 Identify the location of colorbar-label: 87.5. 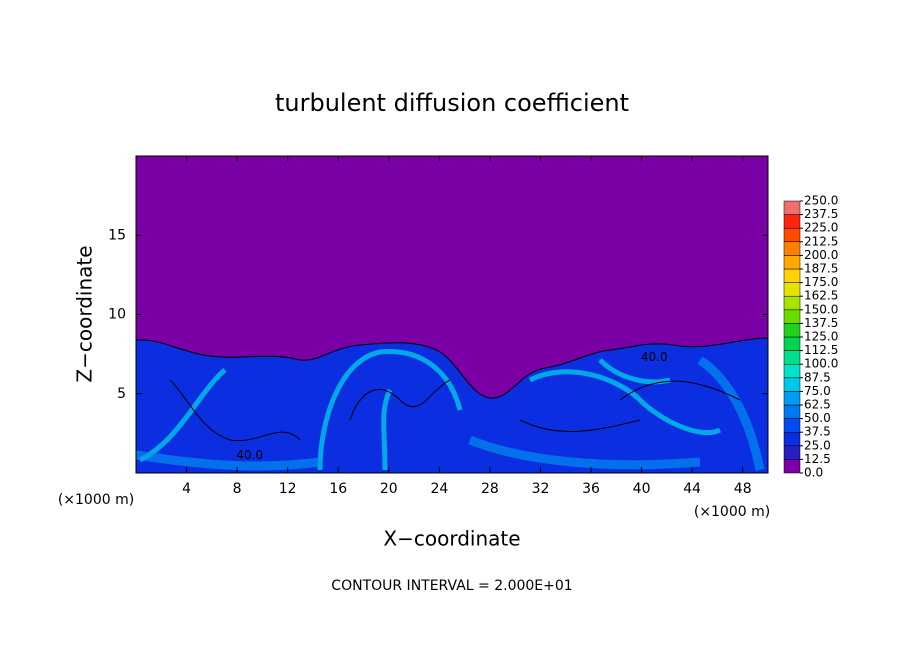
(817, 377).